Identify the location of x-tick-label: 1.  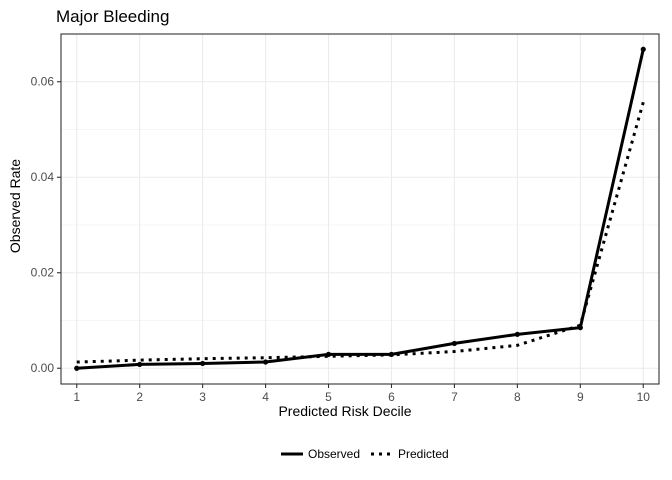
(76, 397).